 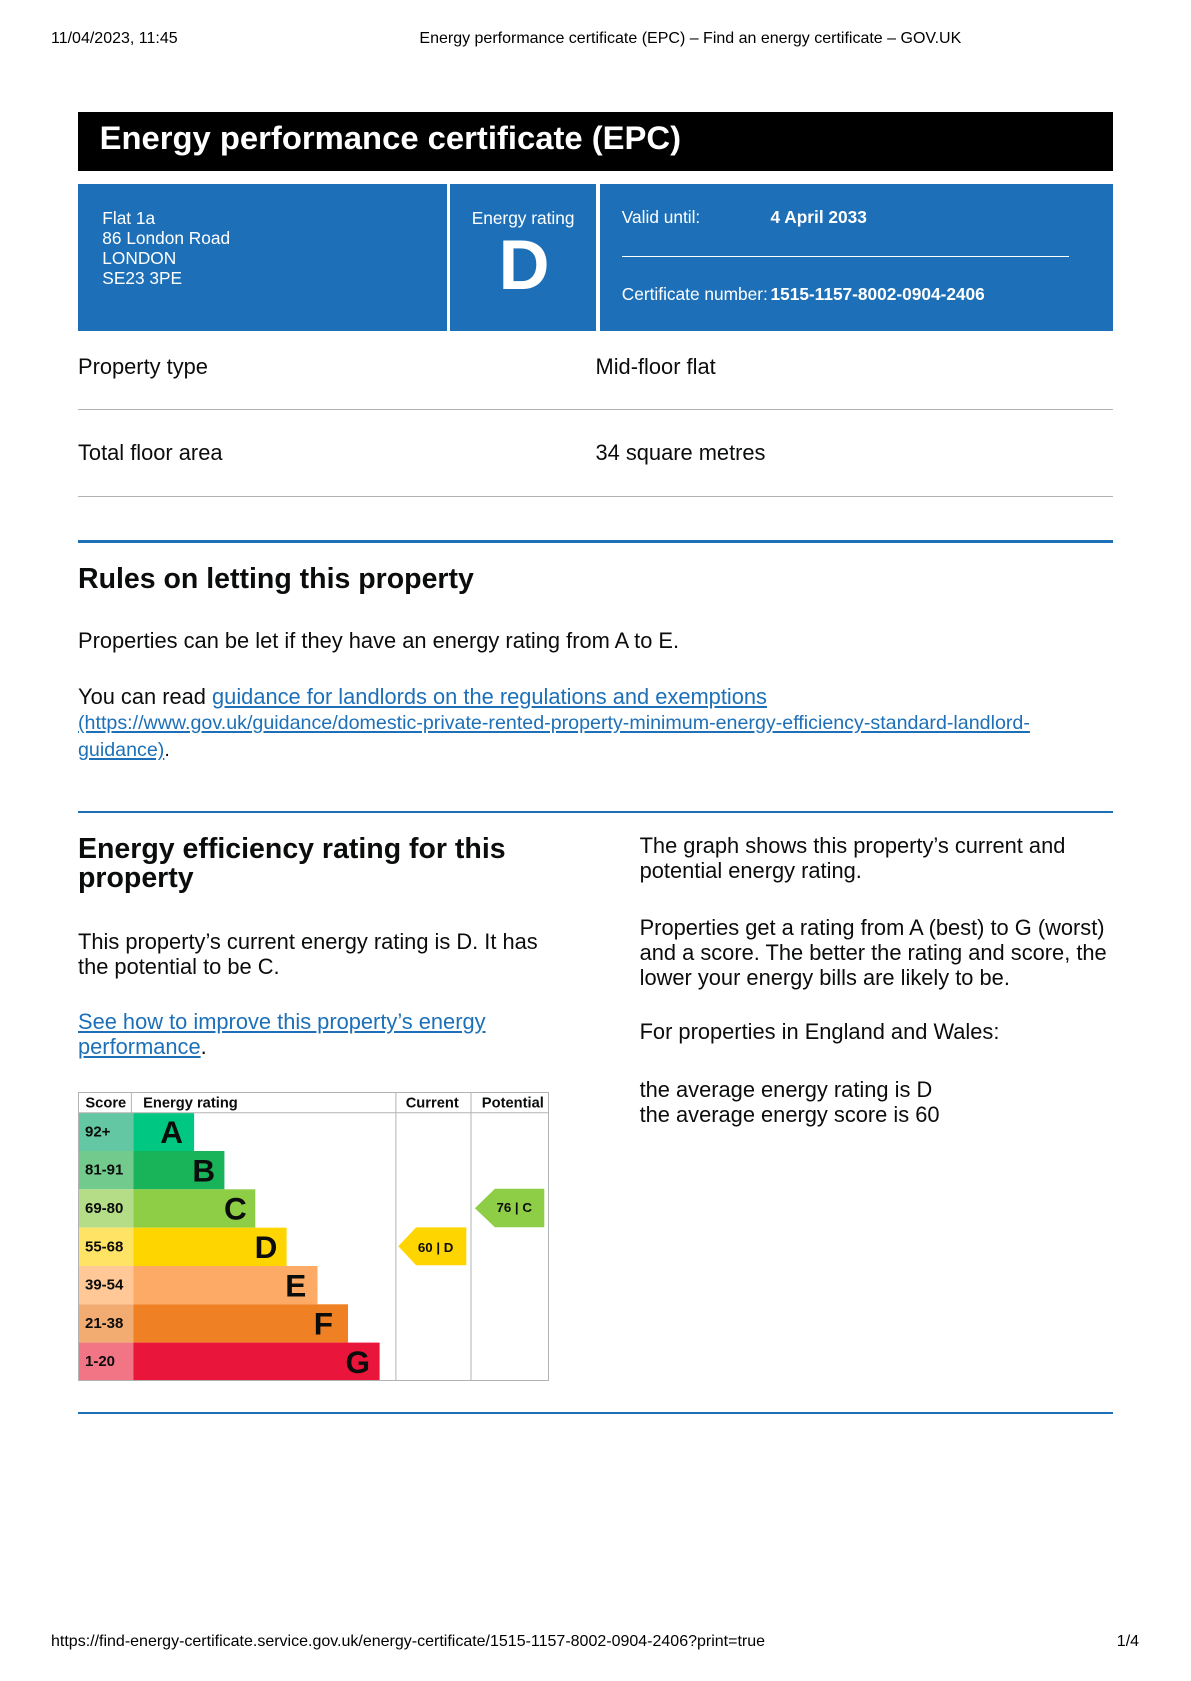 I want to click on svg-text: 92+, so click(x=98, y=1131).